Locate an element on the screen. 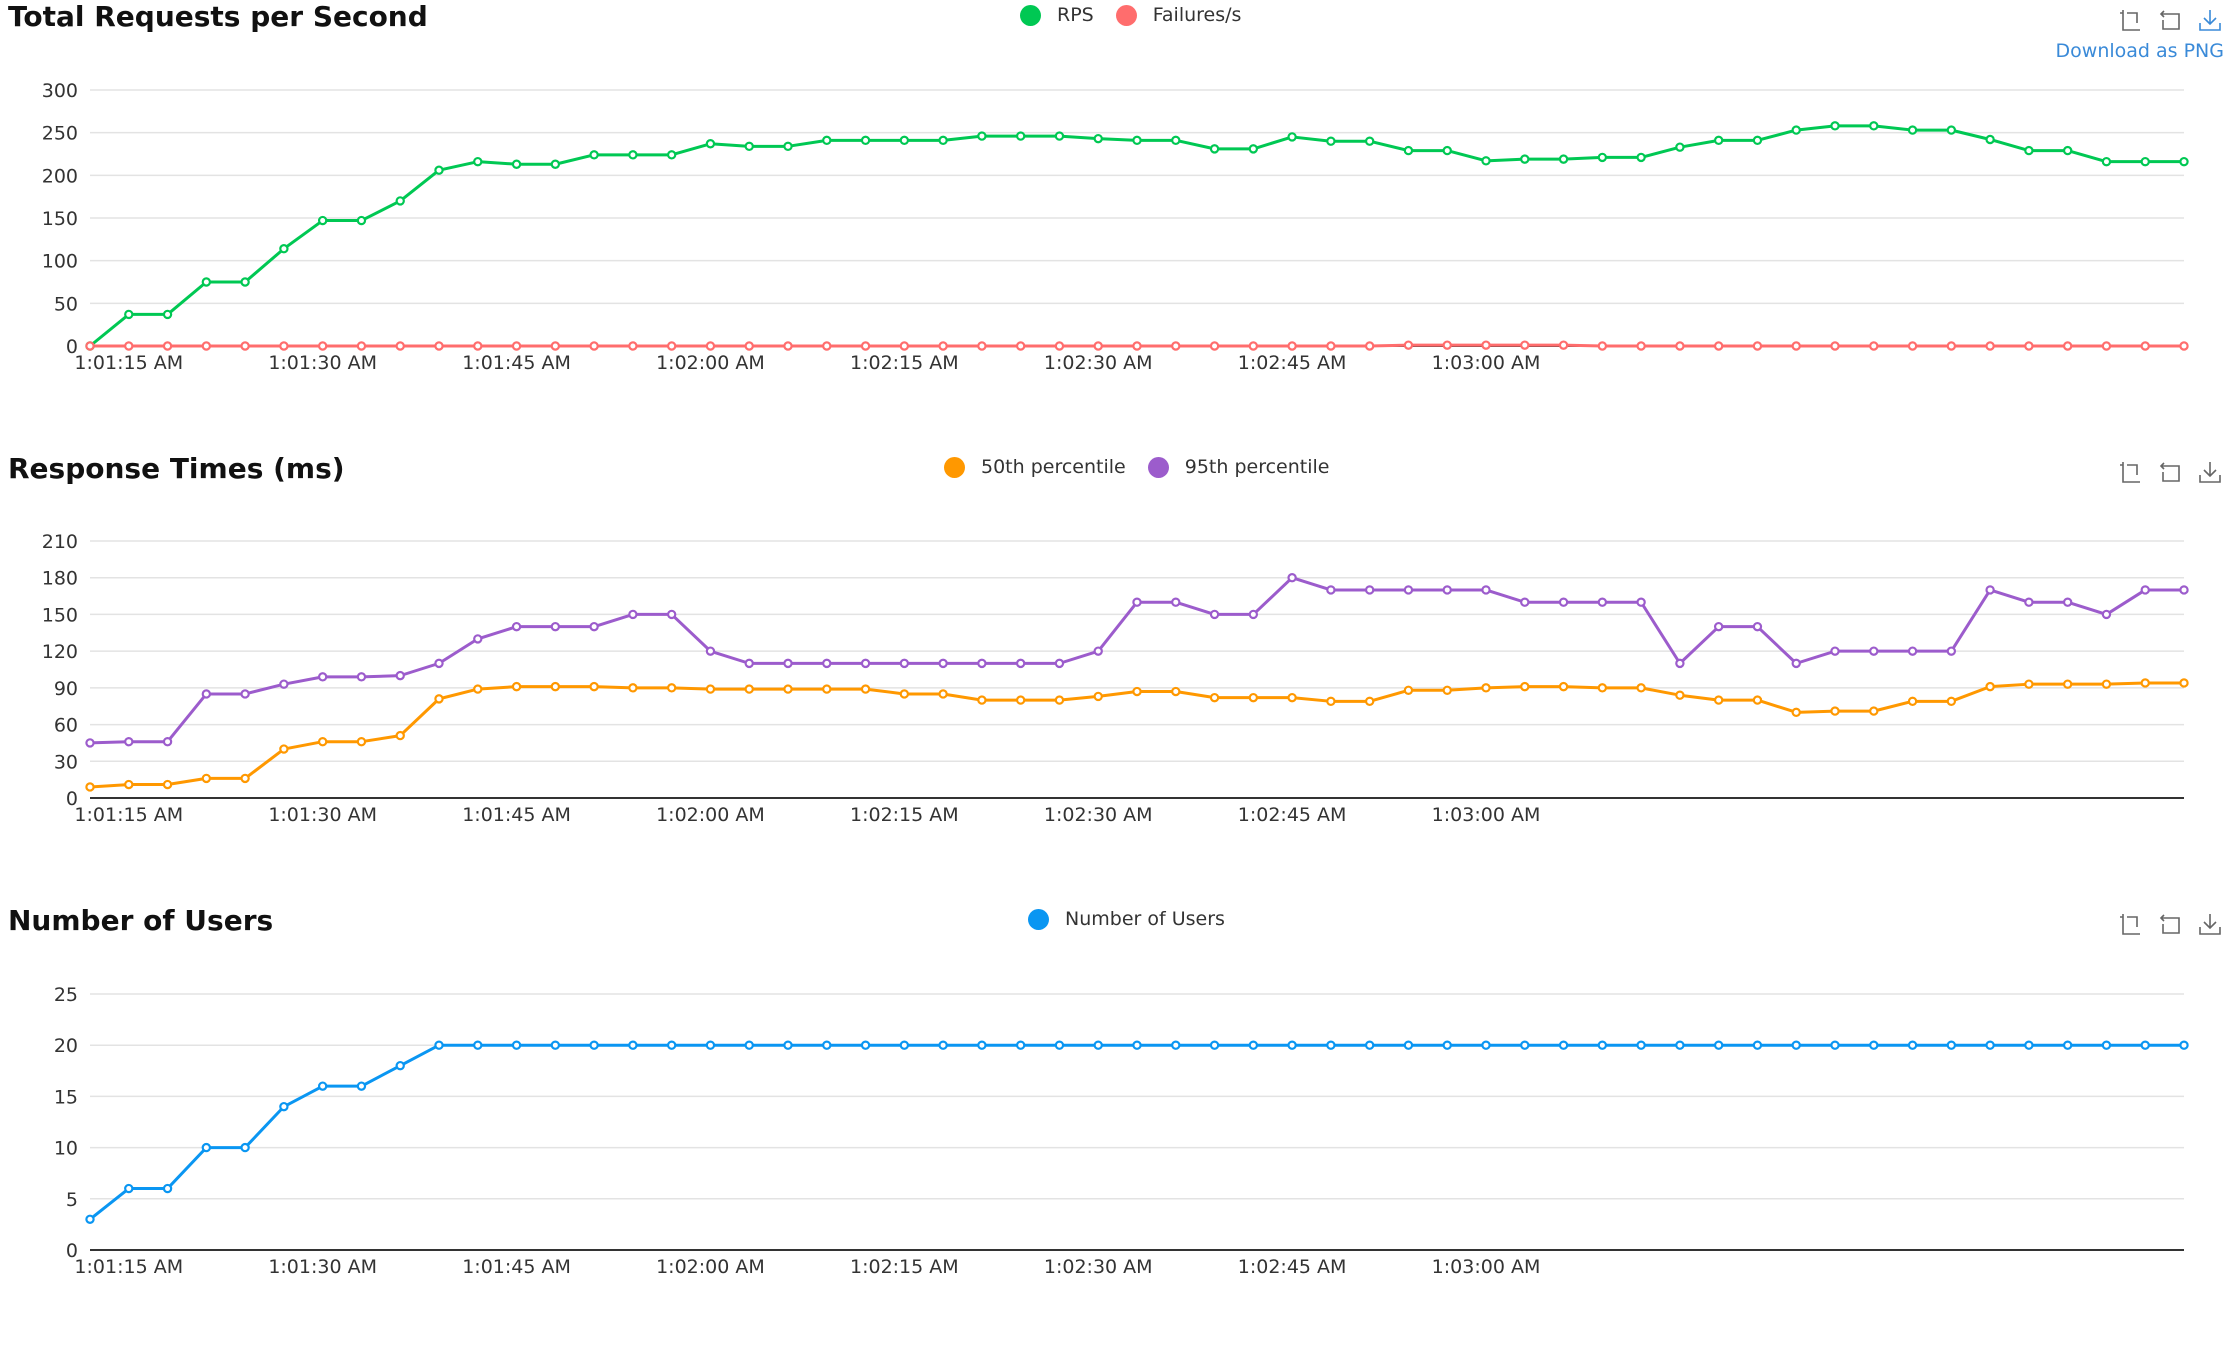 The height and width of the screenshot is (1354, 2232). x-tick-label: 1:01:15 AM is located at coordinates (128, 815).